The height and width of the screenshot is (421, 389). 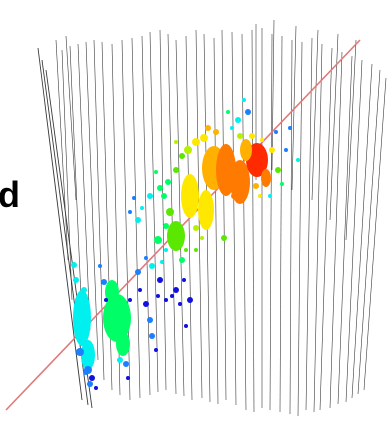 What do you see at coordinates (10, 194) in the screenshot?
I see `cropped-title-text: d` at bounding box center [10, 194].